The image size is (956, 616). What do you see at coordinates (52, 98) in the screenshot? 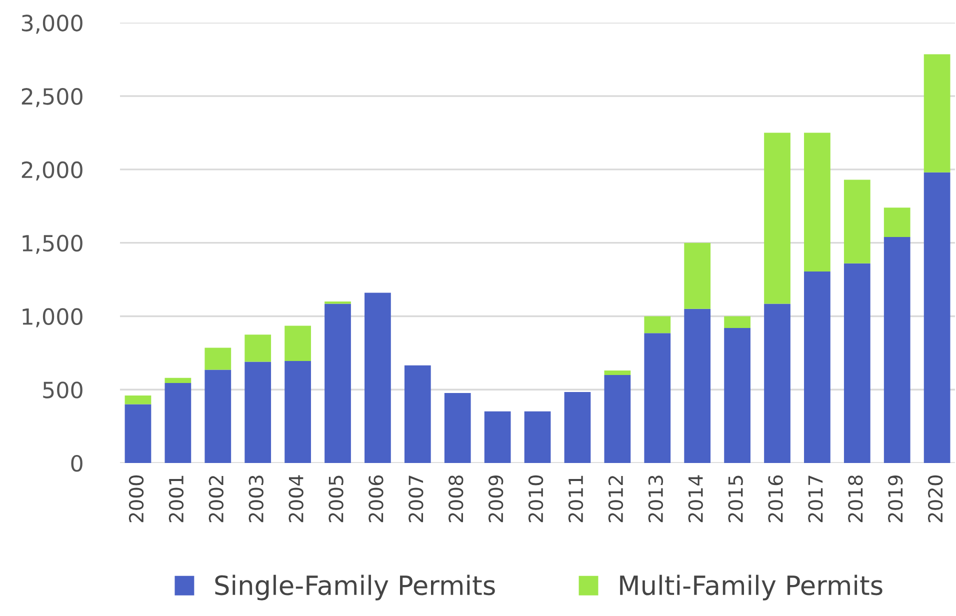
I see `y-tick-label: 2,500` at bounding box center [52, 98].